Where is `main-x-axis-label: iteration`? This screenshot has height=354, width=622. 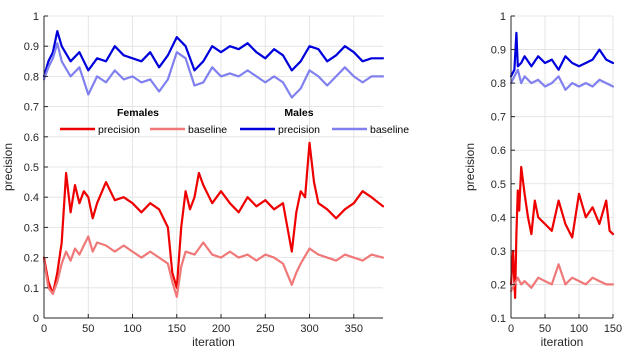 main-x-axis-label: iteration is located at coordinates (213, 342).